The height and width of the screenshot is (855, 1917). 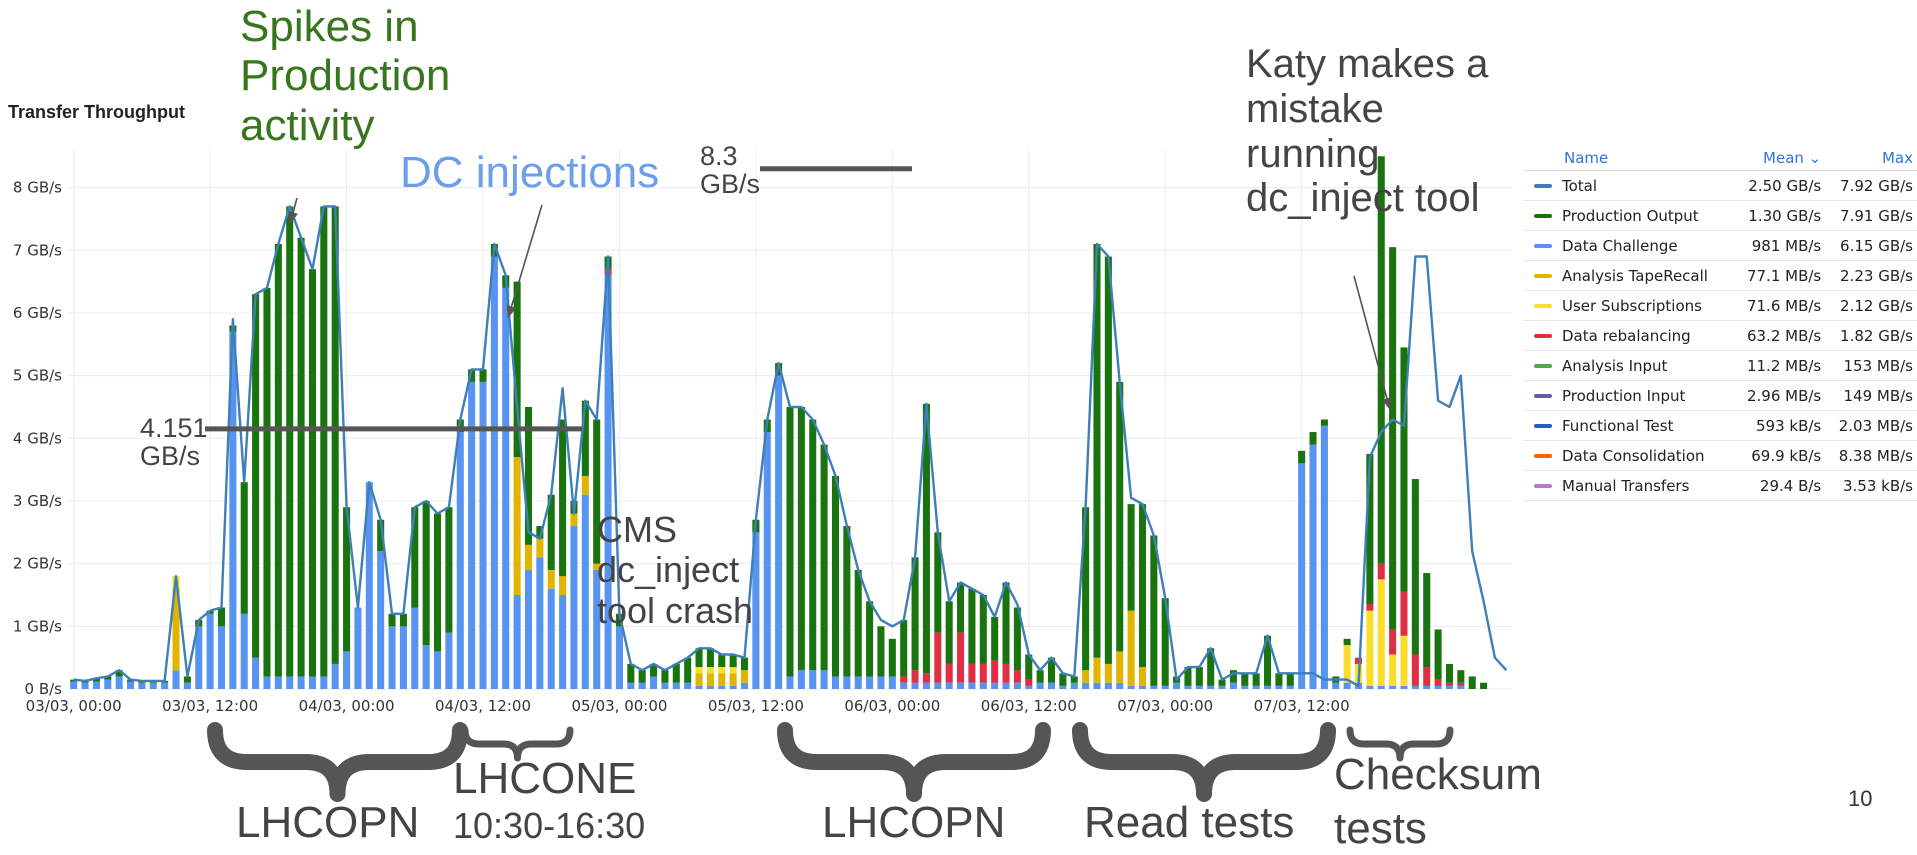 I want to click on legend-mean-value: 2.50 GB/s, so click(x=1779, y=185).